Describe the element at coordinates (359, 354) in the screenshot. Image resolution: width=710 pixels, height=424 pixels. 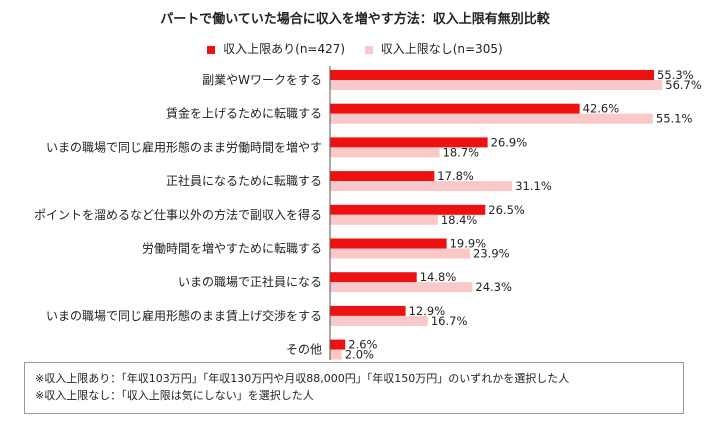
I see `data-label: 2.0%` at that location.